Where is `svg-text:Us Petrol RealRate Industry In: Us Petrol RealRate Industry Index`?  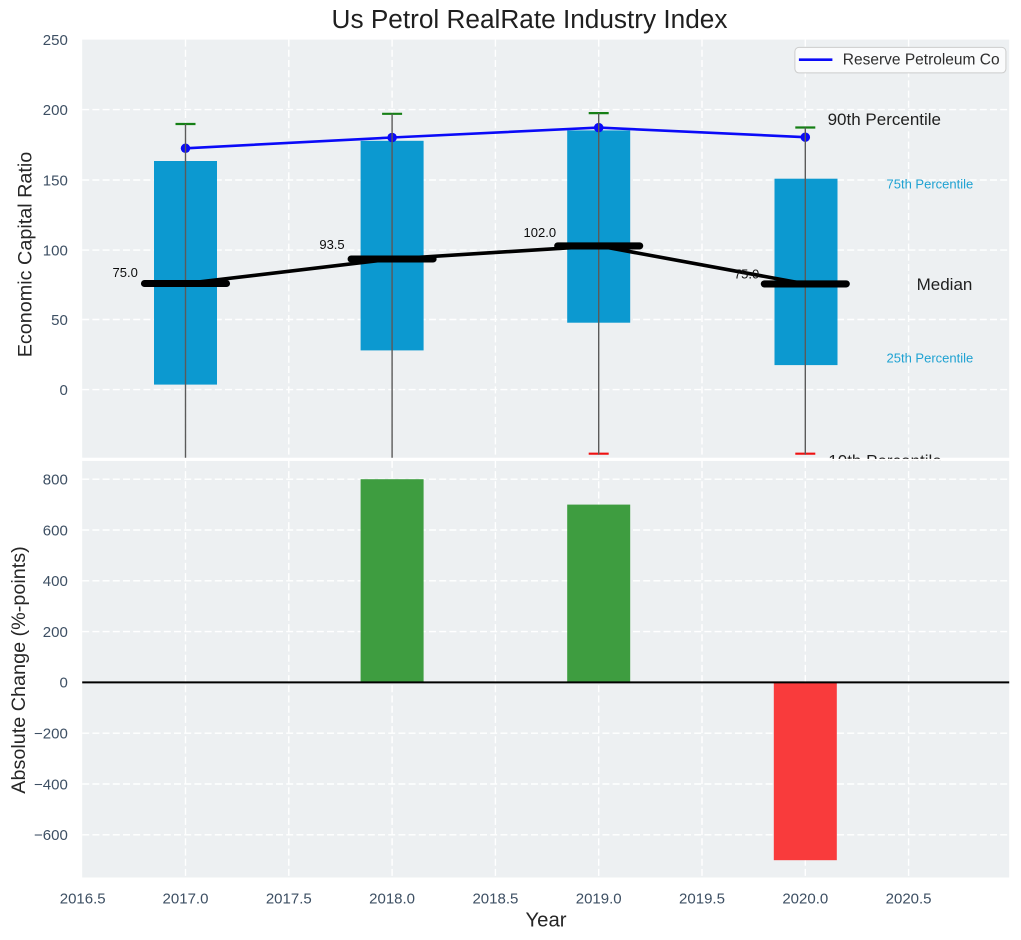
svg-text:Us Petrol RealRate Industry In: Us Petrol RealRate Industry Index is located at coordinates (530, 19).